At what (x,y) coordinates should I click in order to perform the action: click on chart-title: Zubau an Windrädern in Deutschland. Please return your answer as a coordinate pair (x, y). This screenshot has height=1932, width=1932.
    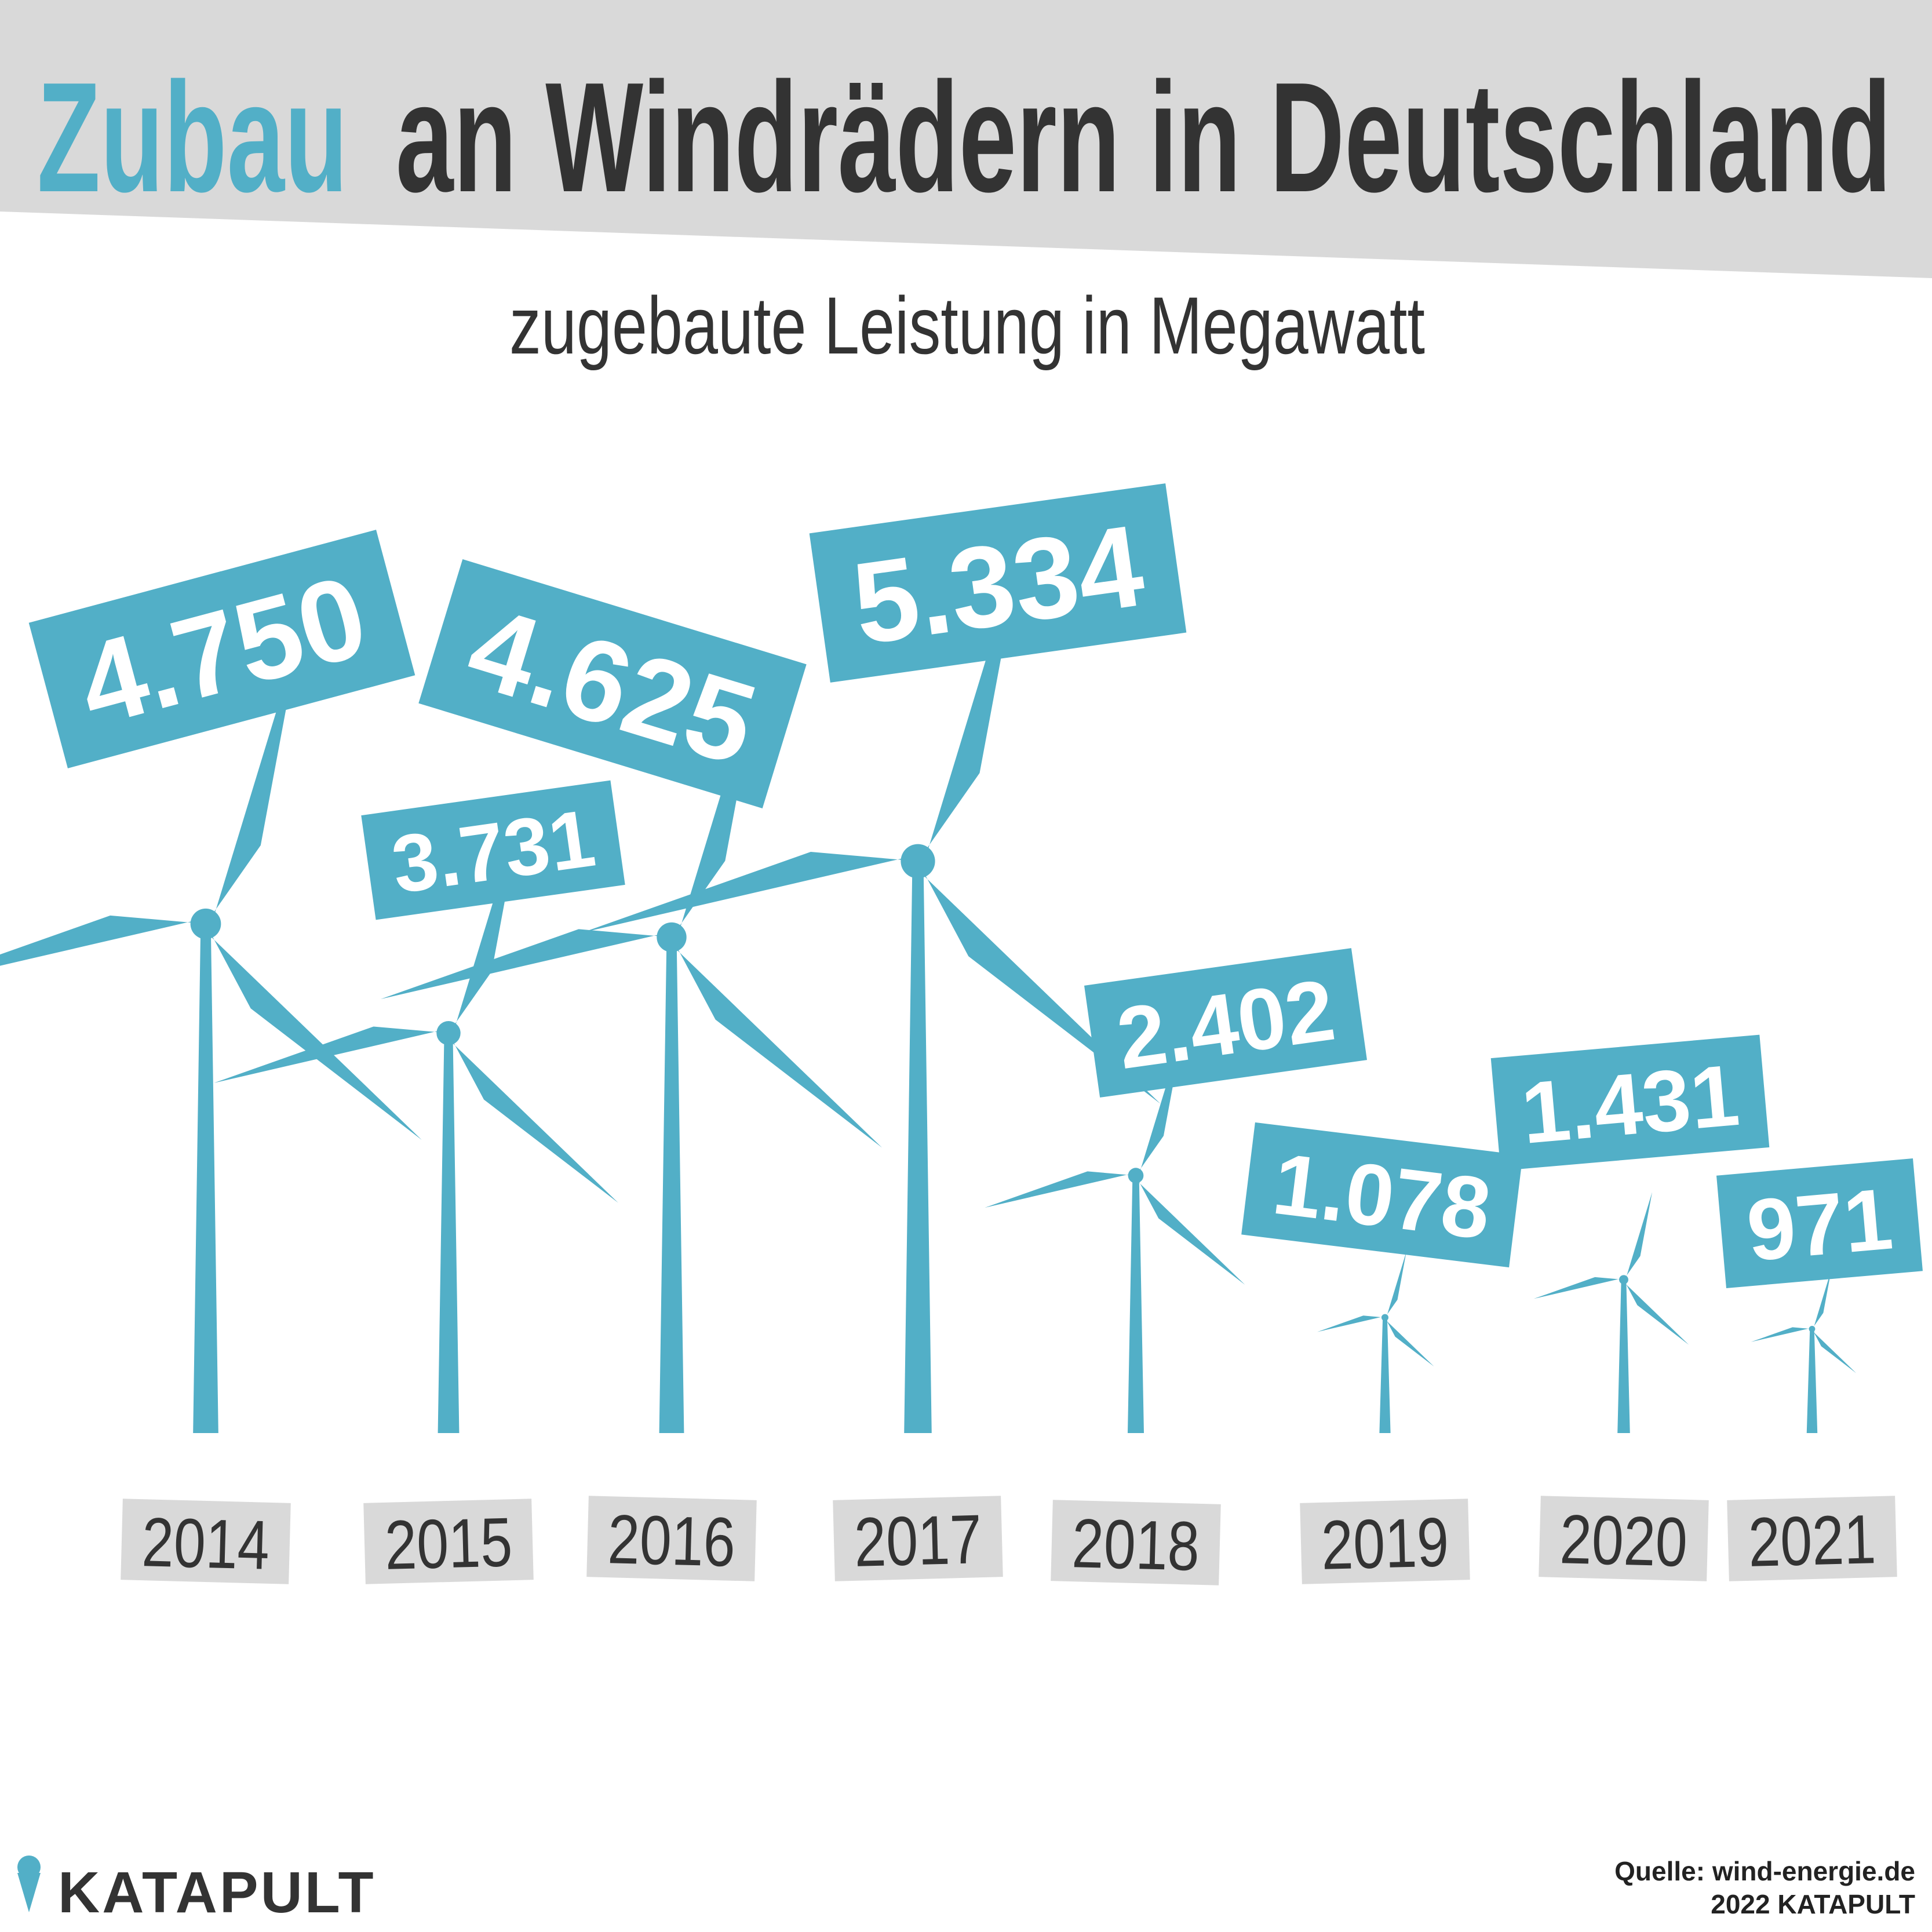
    Looking at the image, I should click on (964, 138).